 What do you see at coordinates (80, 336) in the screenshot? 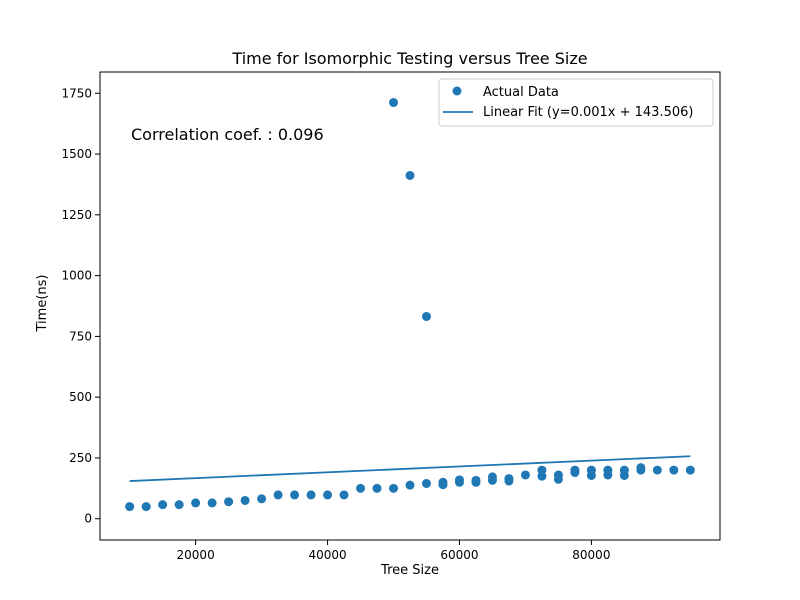
I see `y-tick-label-750: 750` at bounding box center [80, 336].